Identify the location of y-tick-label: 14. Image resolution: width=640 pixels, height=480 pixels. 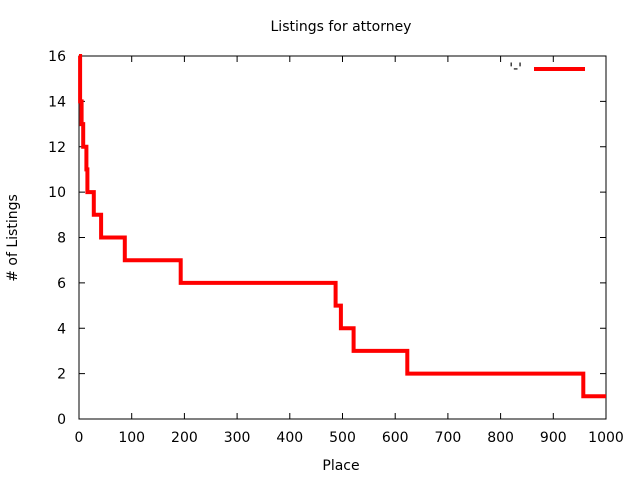
(57, 102).